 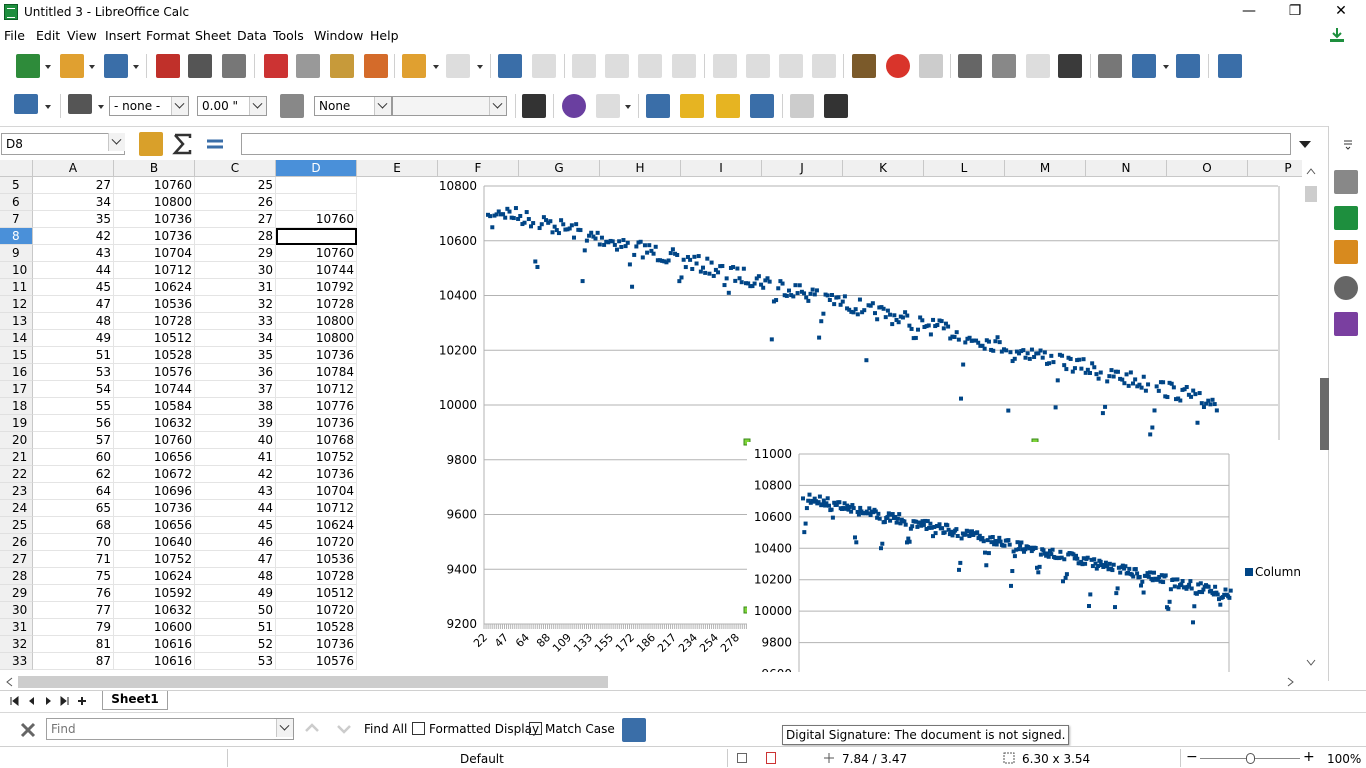 I want to click on column-header-b: B, so click(x=154, y=168).